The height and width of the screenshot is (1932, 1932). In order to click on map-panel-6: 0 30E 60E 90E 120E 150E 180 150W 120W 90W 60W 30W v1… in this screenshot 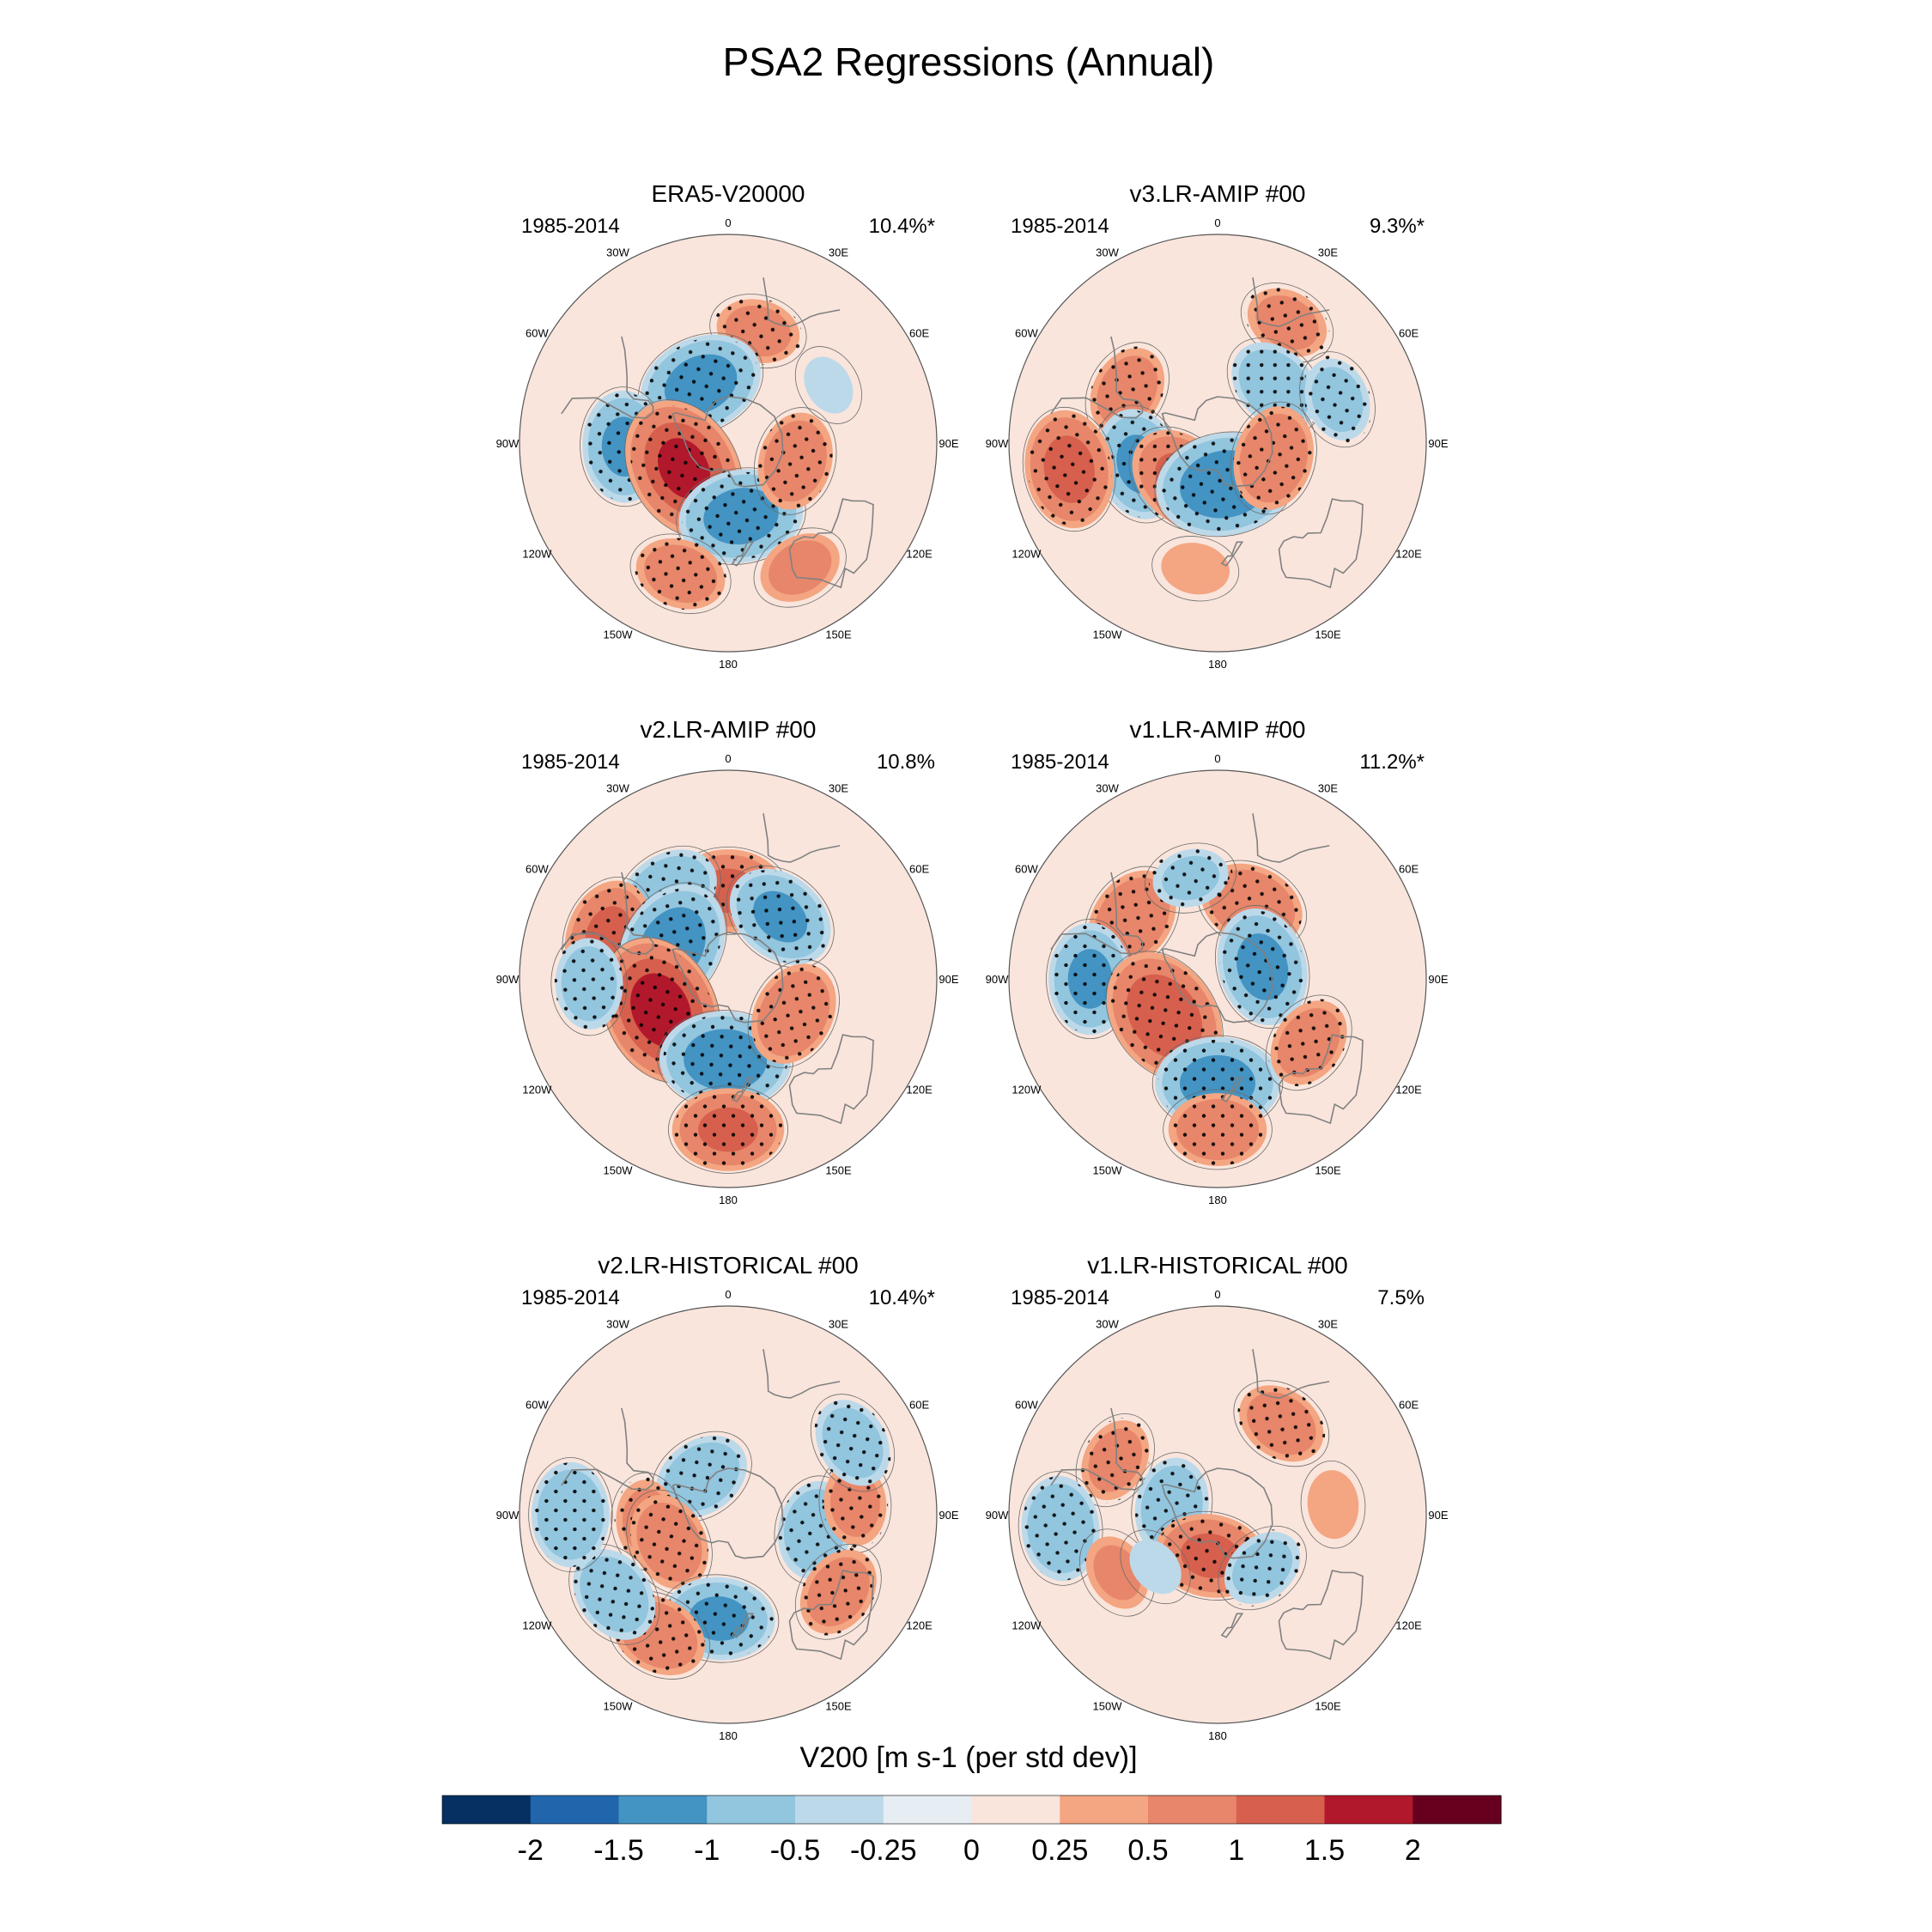, I will do `click(1217, 1497)`.